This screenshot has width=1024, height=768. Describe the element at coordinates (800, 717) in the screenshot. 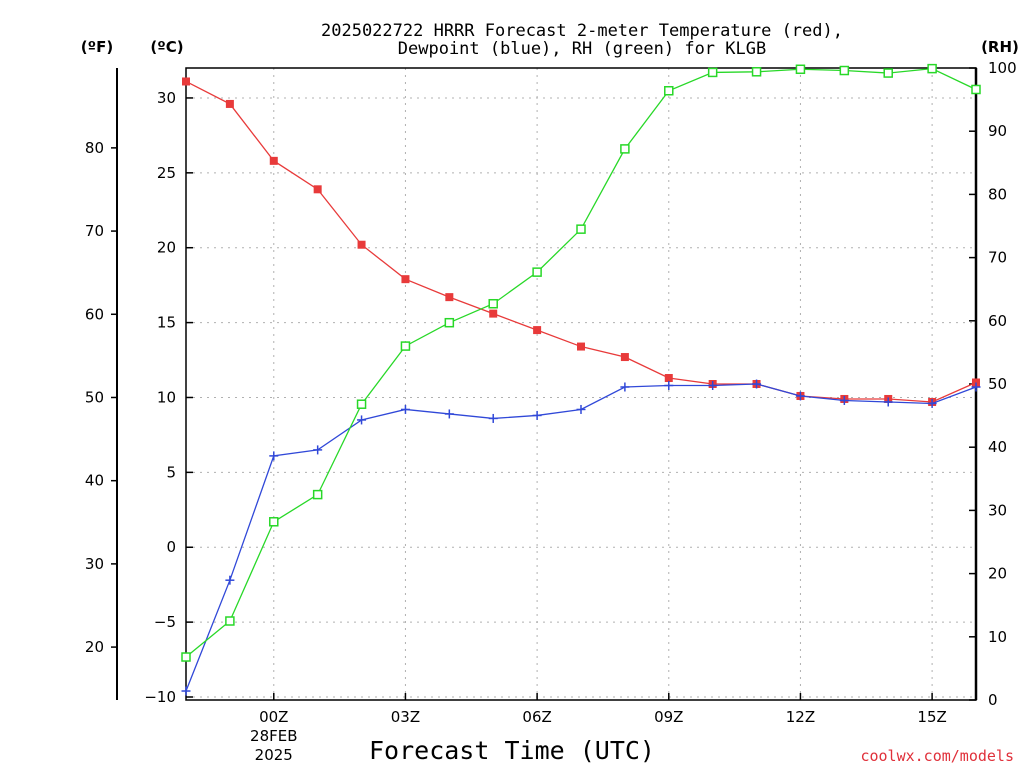

I see `x-tick-label: 12Z` at that location.